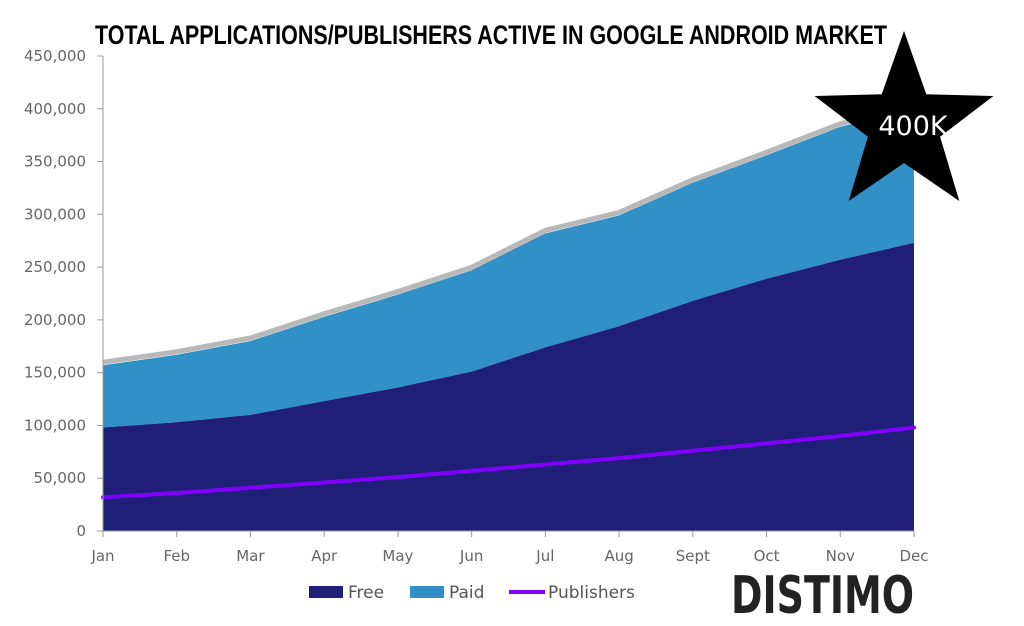  I want to click on star-icon, so click(904, 116).